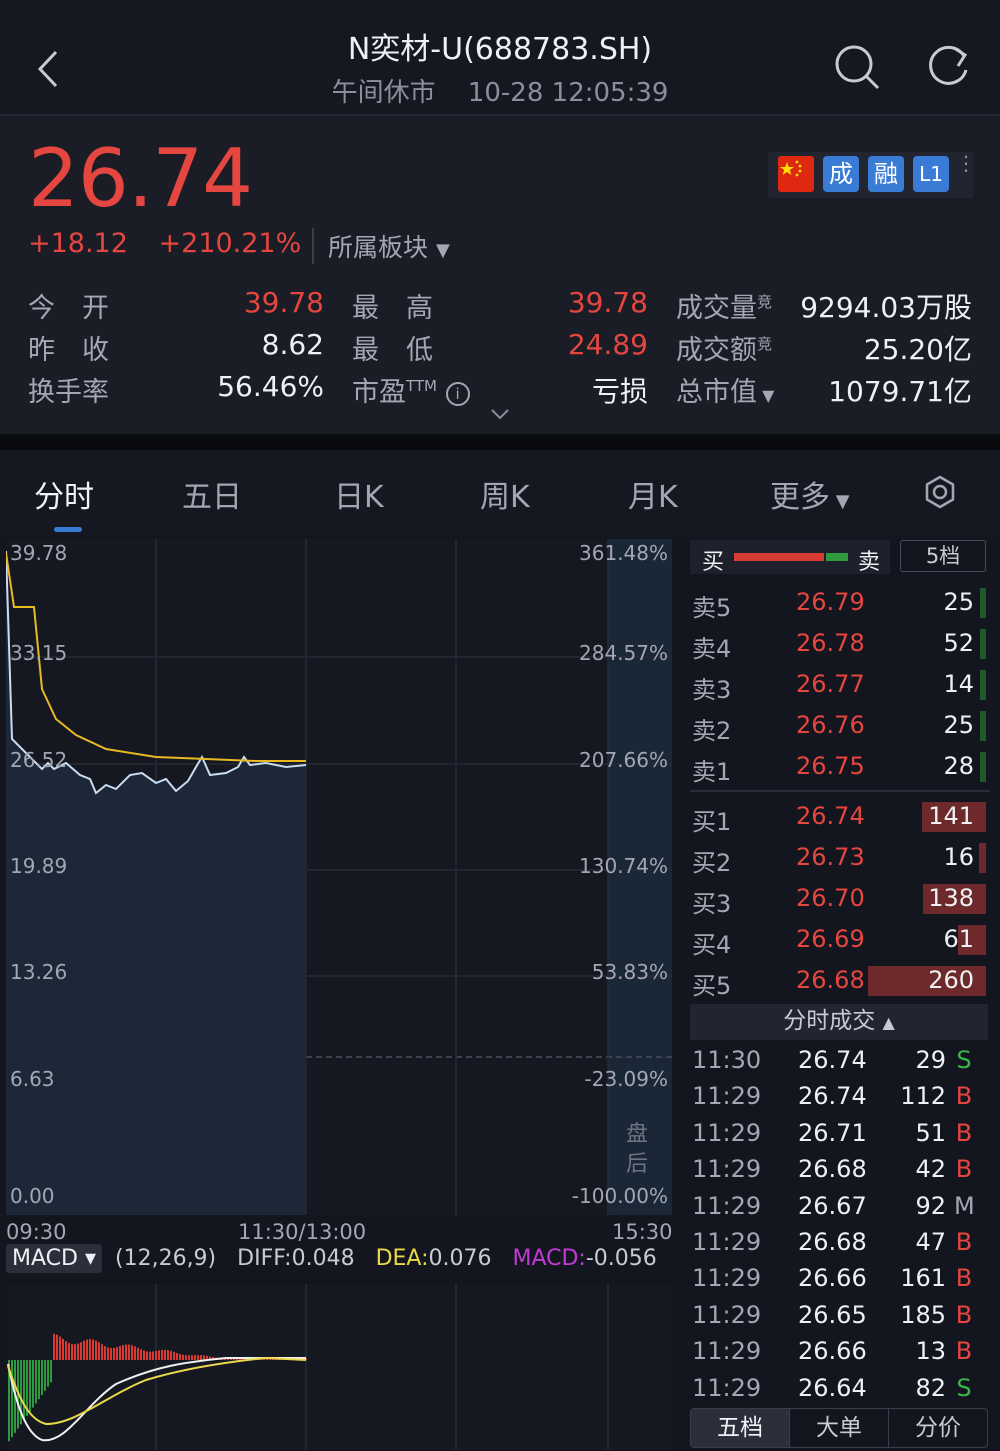  Describe the element at coordinates (840, 766) in the screenshot. I see `ask-row: 卖1 26.75 28` at that location.